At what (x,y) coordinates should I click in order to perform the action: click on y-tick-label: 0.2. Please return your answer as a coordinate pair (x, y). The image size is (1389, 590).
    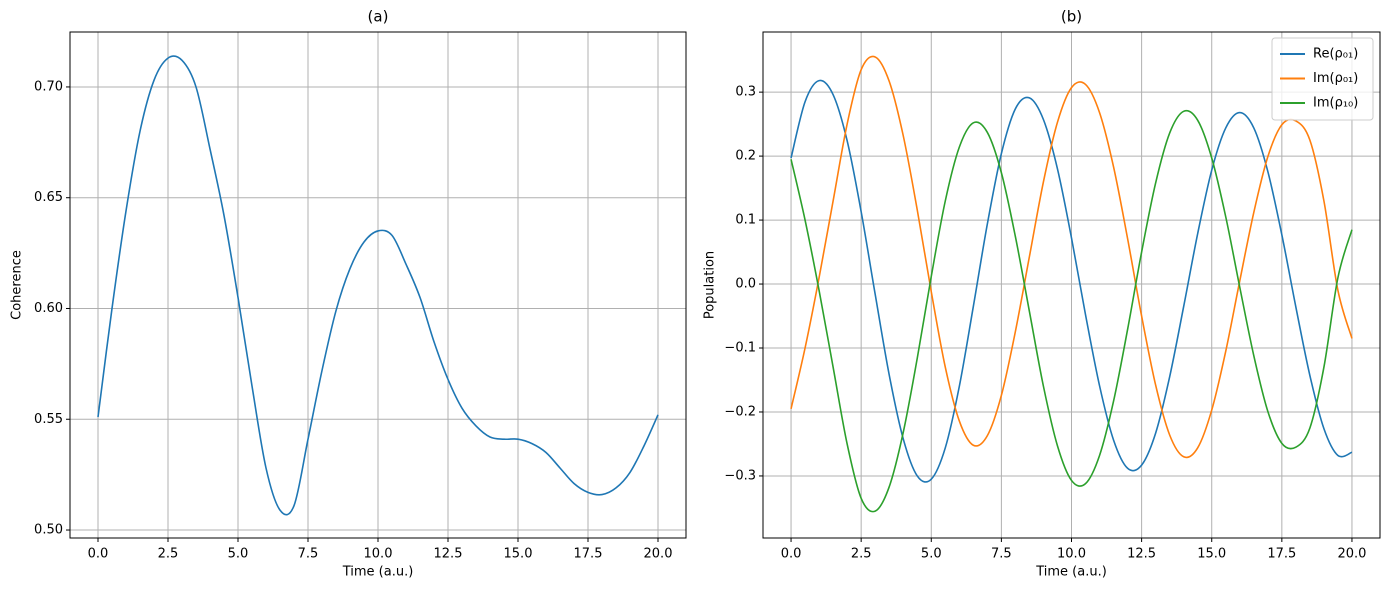
    Looking at the image, I should click on (745, 156).